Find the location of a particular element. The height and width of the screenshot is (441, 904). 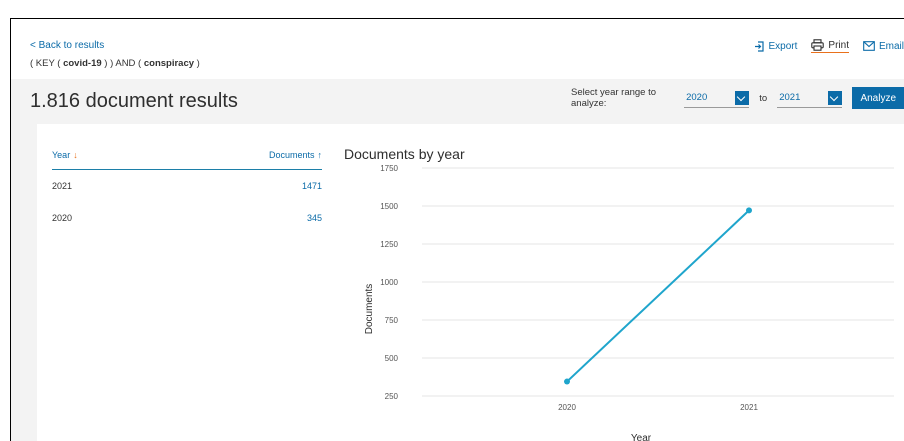

email-button: Email is located at coordinates (883, 46).